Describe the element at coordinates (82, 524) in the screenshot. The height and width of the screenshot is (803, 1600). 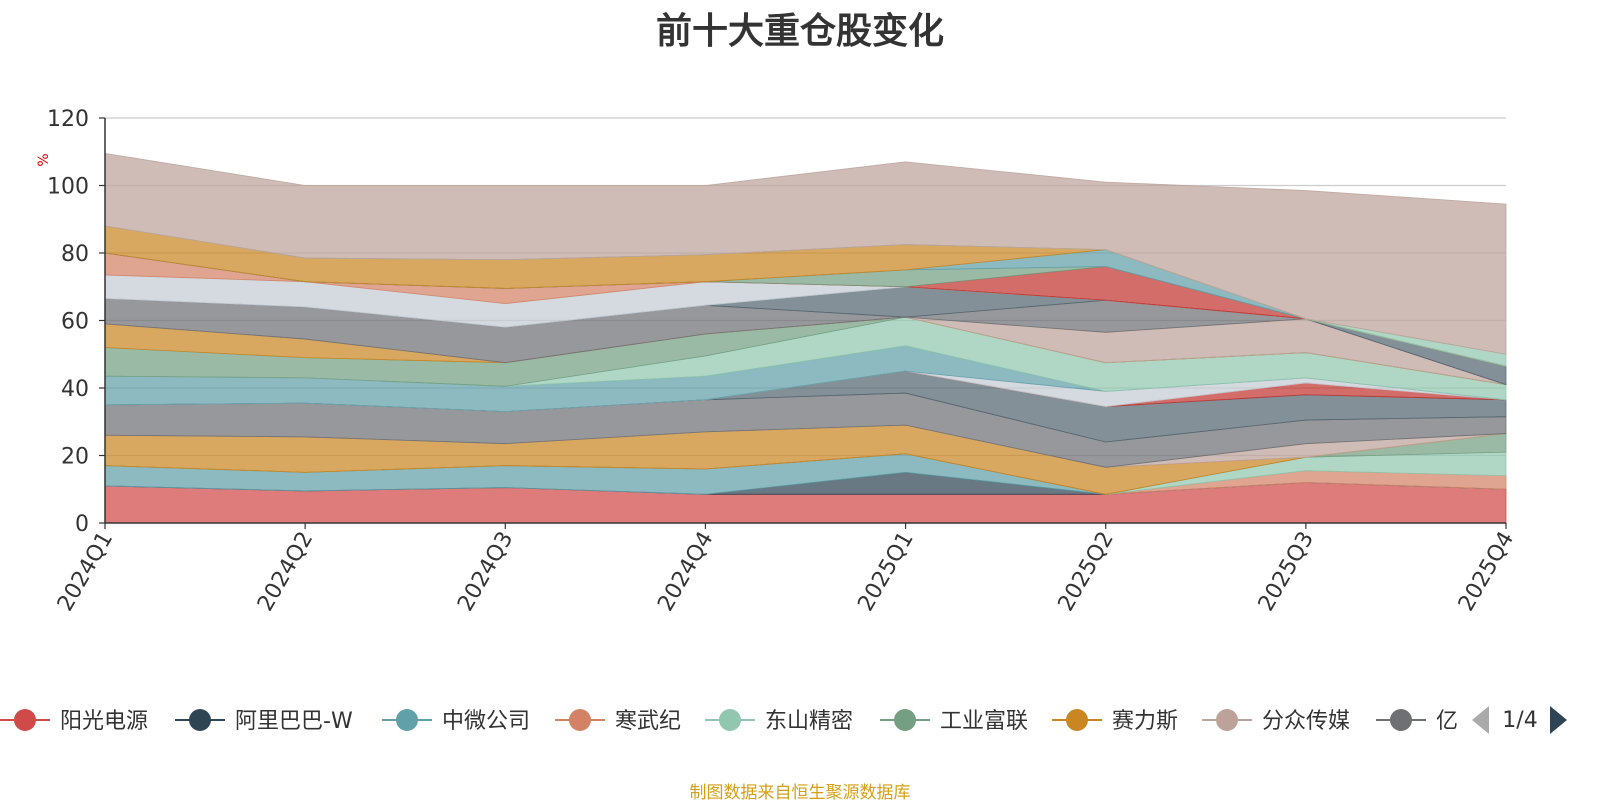
I see `y-tick-label: 0` at that location.